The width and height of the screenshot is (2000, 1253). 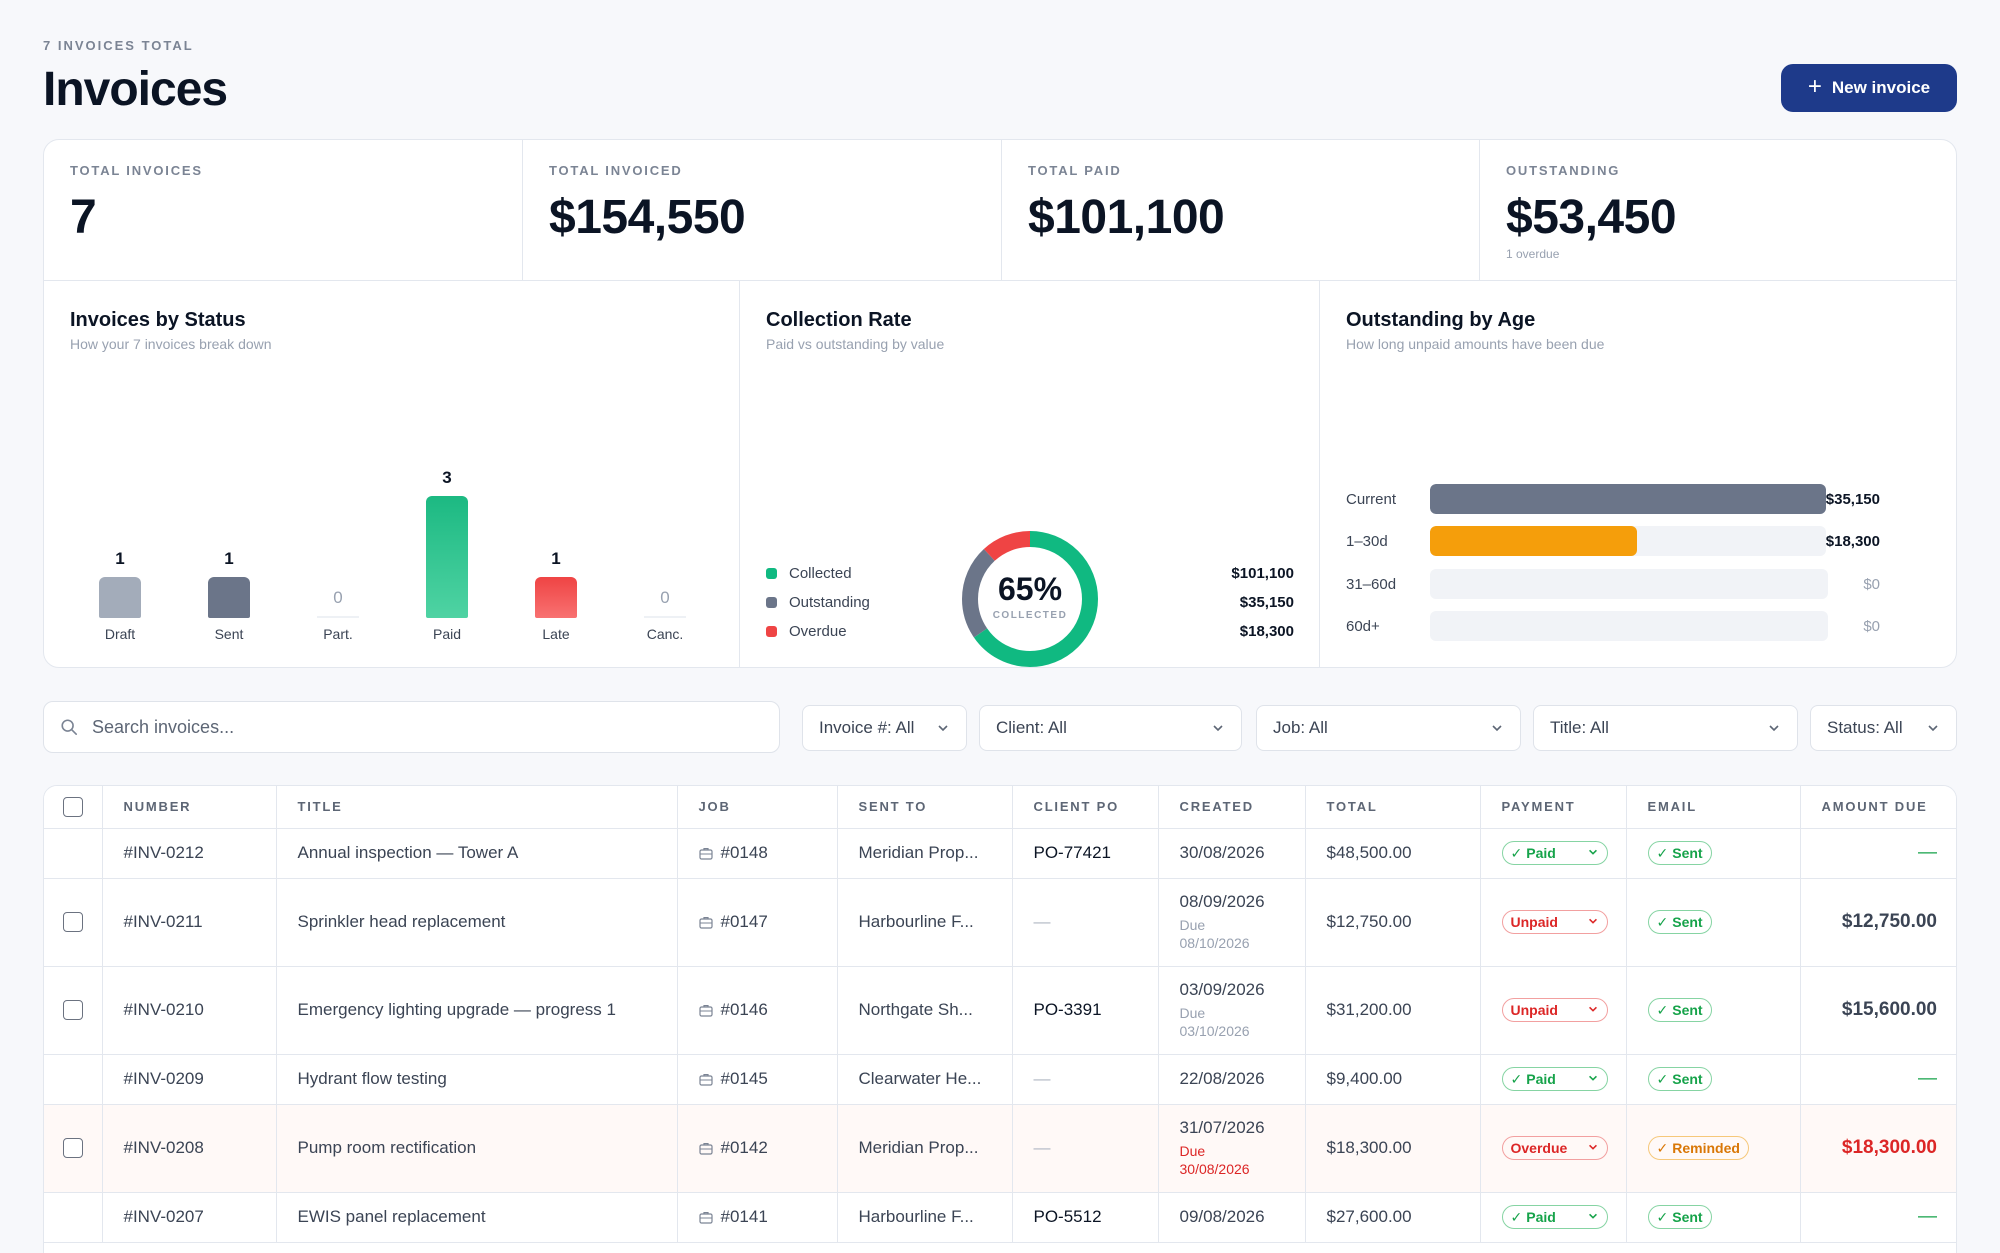 I want to click on search-box, so click(x=411, y=727).